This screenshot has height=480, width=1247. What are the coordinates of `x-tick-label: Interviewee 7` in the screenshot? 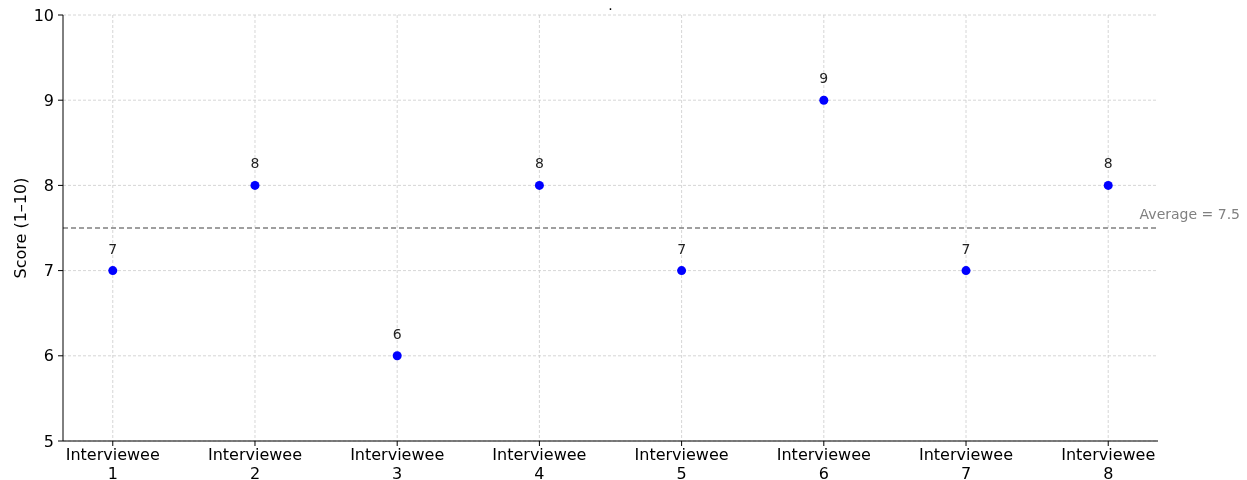 It's located at (966, 462).